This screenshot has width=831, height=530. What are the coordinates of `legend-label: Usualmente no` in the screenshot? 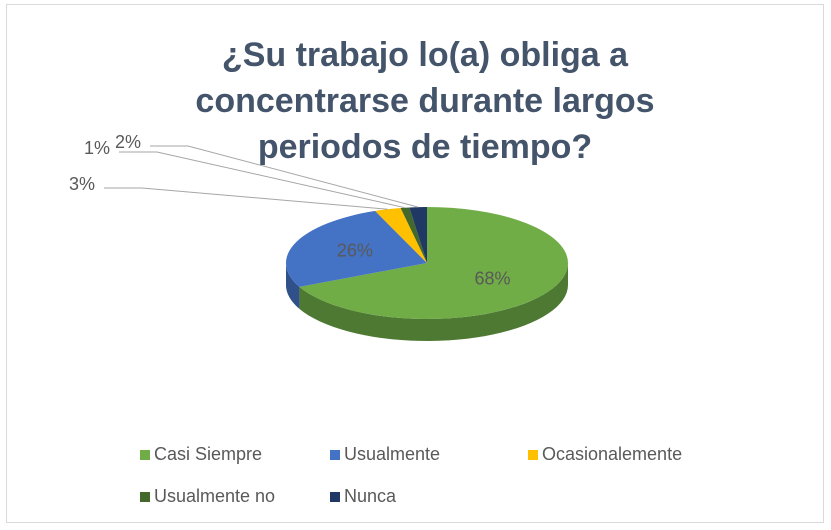 It's located at (214, 496).